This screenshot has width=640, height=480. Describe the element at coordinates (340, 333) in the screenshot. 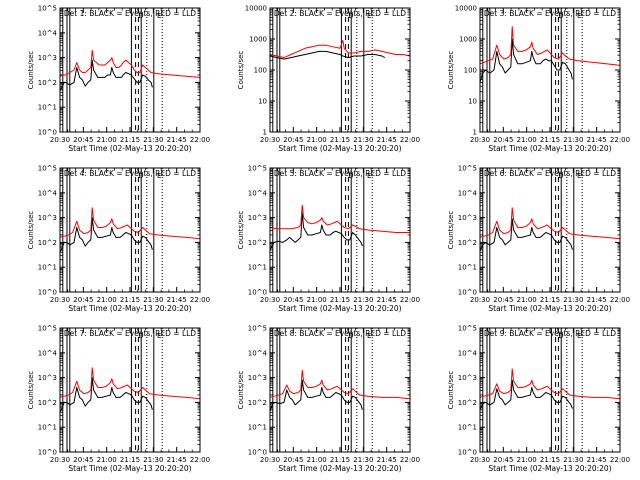

I see `panel-title: Det 8: BLACK = Events, RED = LLD` at that location.